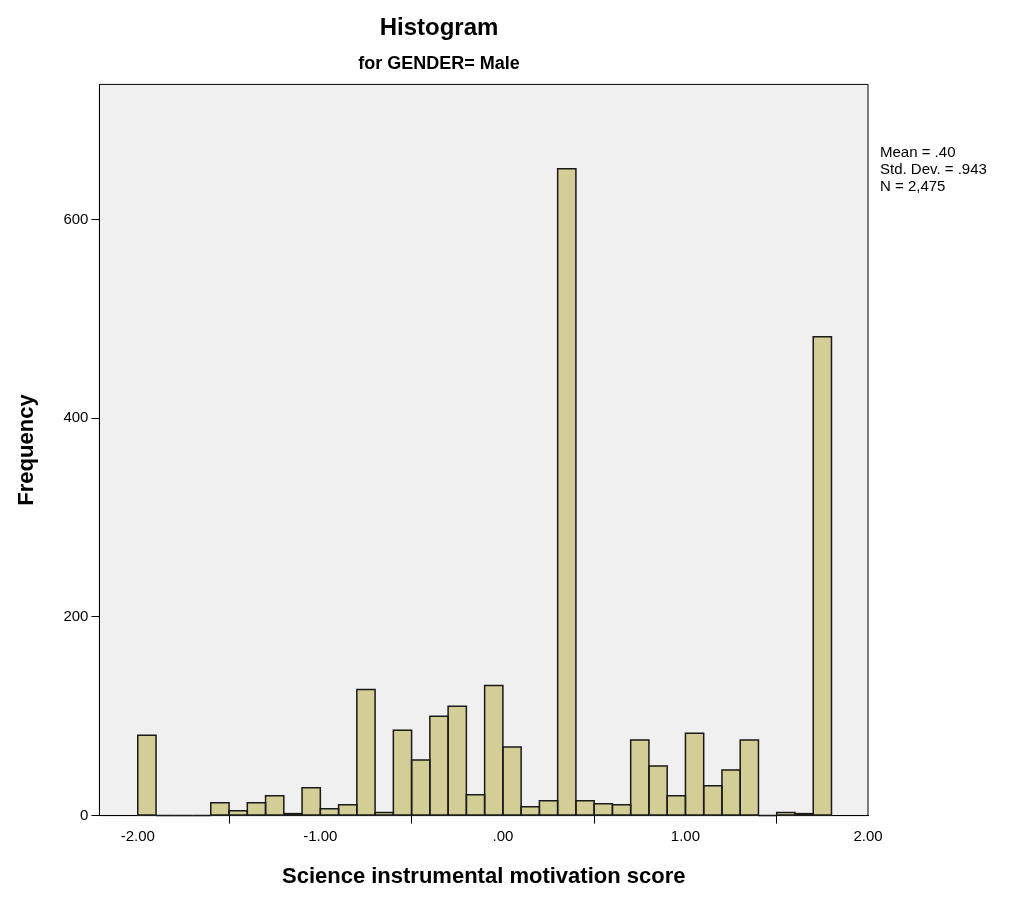  I want to click on x-tick-label: -2.00, so click(137, 835).